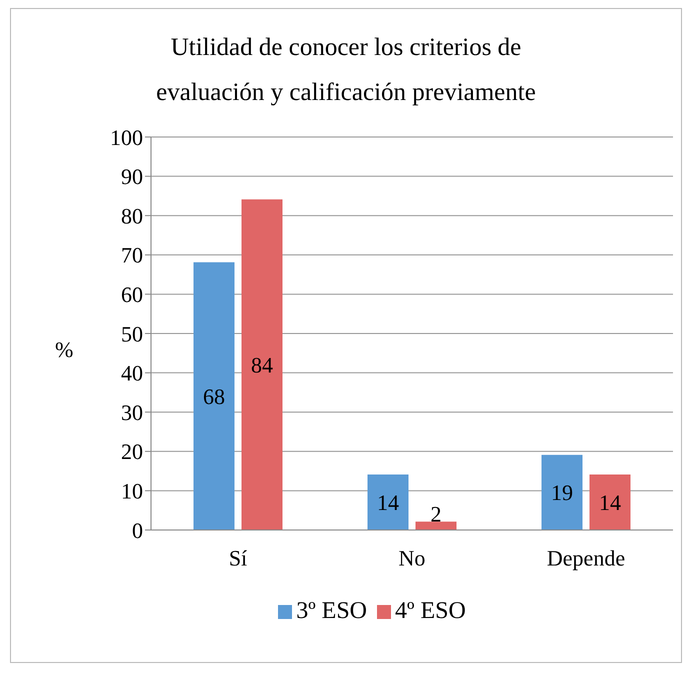 The height and width of the screenshot is (675, 693). I want to click on chart-title: Utilidad de conocer los criterios de evaluación y calificación previamente, so click(346, 70).